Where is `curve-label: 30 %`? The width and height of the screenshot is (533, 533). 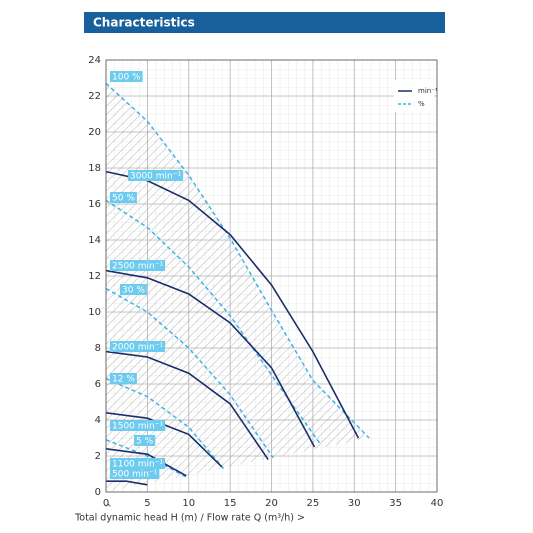 curve-label: 30 % is located at coordinates (133, 291).